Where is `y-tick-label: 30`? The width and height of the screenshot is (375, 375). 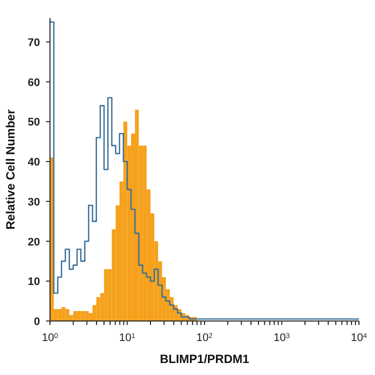 y-tick-label: 30 is located at coordinates (34, 202).